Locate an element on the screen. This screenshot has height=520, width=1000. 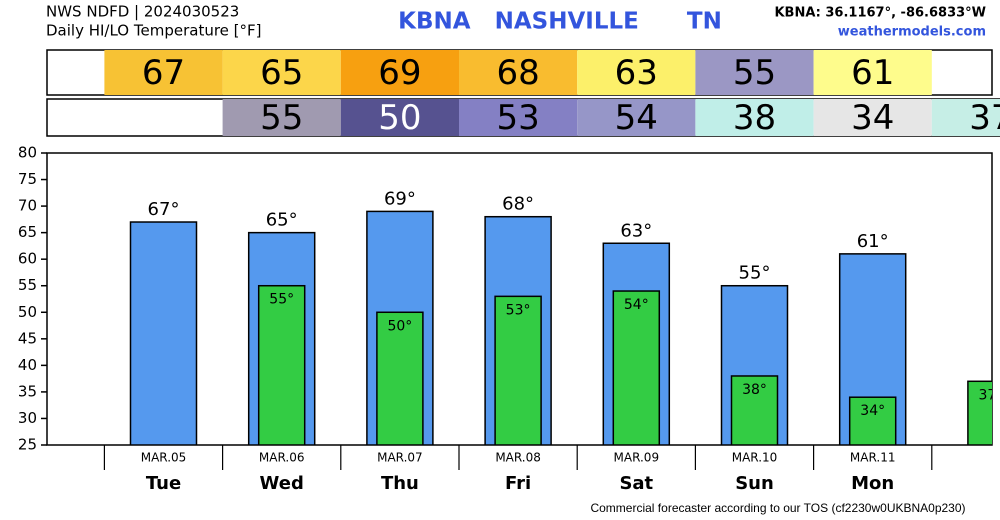
y-tick-label: 80 is located at coordinates (27, 153).